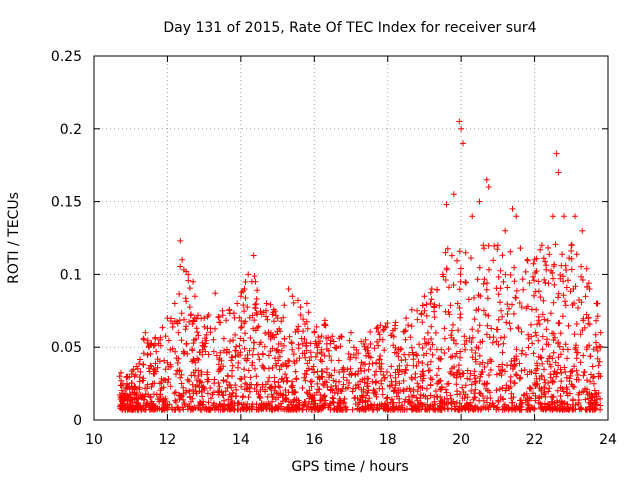 The image size is (640, 484). What do you see at coordinates (14, 238) in the screenshot?
I see `y-axis-label: ROTI / TECUs` at bounding box center [14, 238].